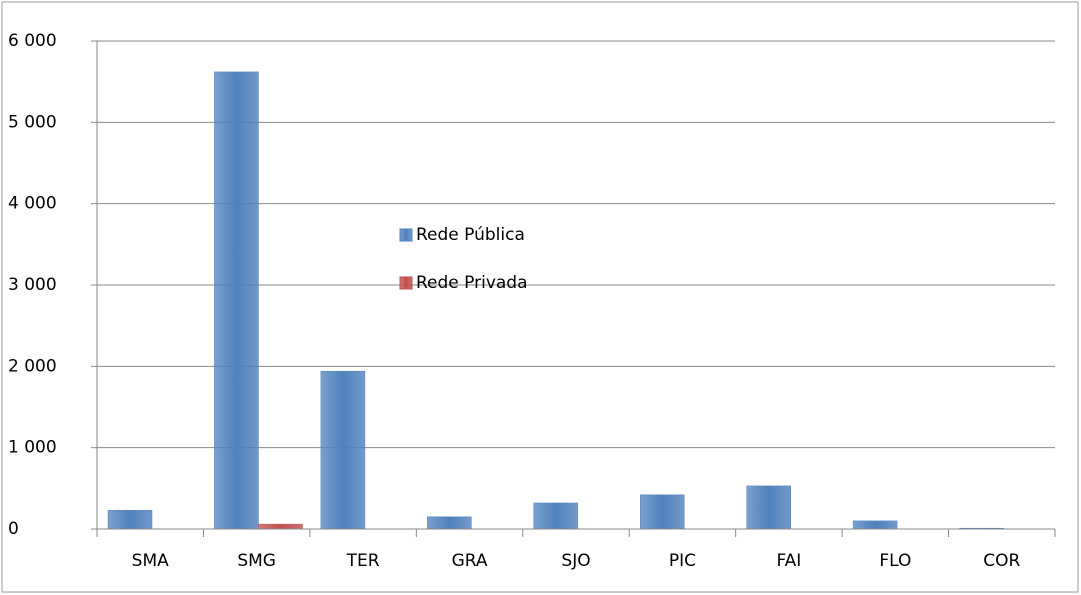 This screenshot has width=1081, height=595. I want to click on x-tick-label: PIC, so click(682, 561).